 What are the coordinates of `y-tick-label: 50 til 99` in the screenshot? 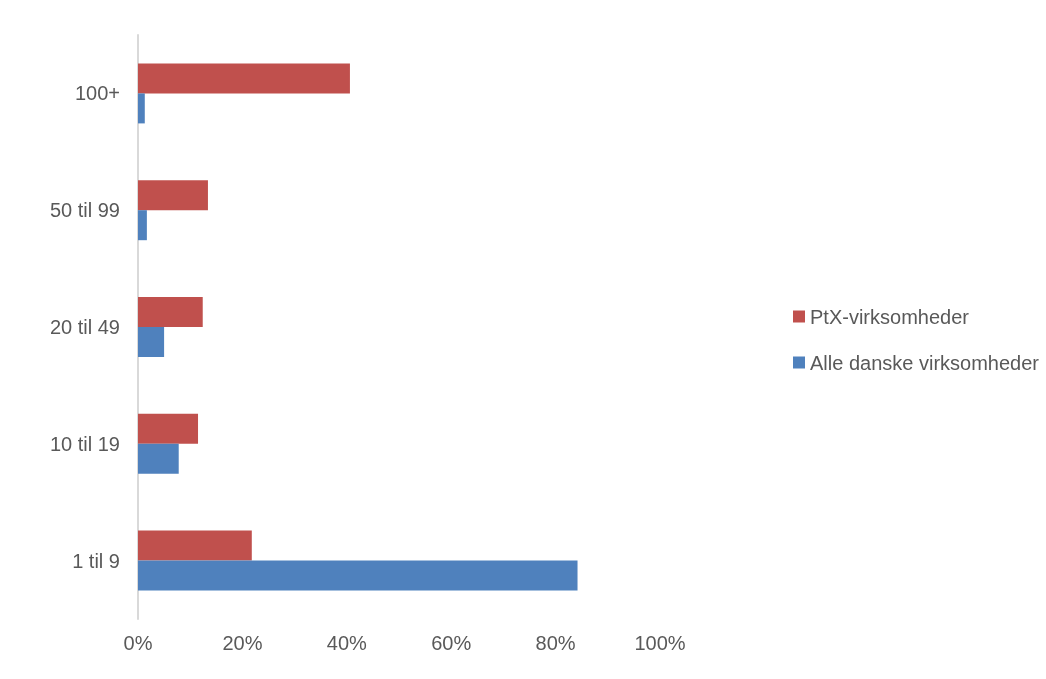 It's located at (84, 210).